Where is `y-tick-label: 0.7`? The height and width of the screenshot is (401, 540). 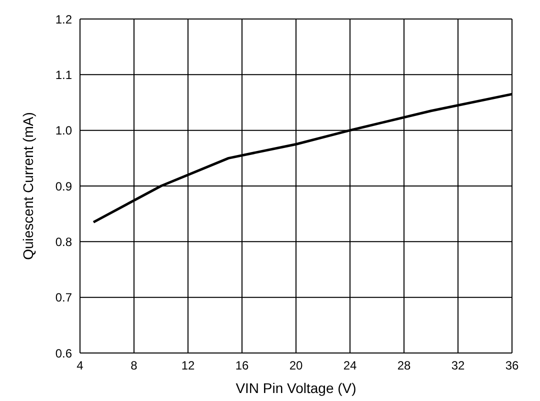
y-tick-label: 0.7 is located at coordinates (63, 297).